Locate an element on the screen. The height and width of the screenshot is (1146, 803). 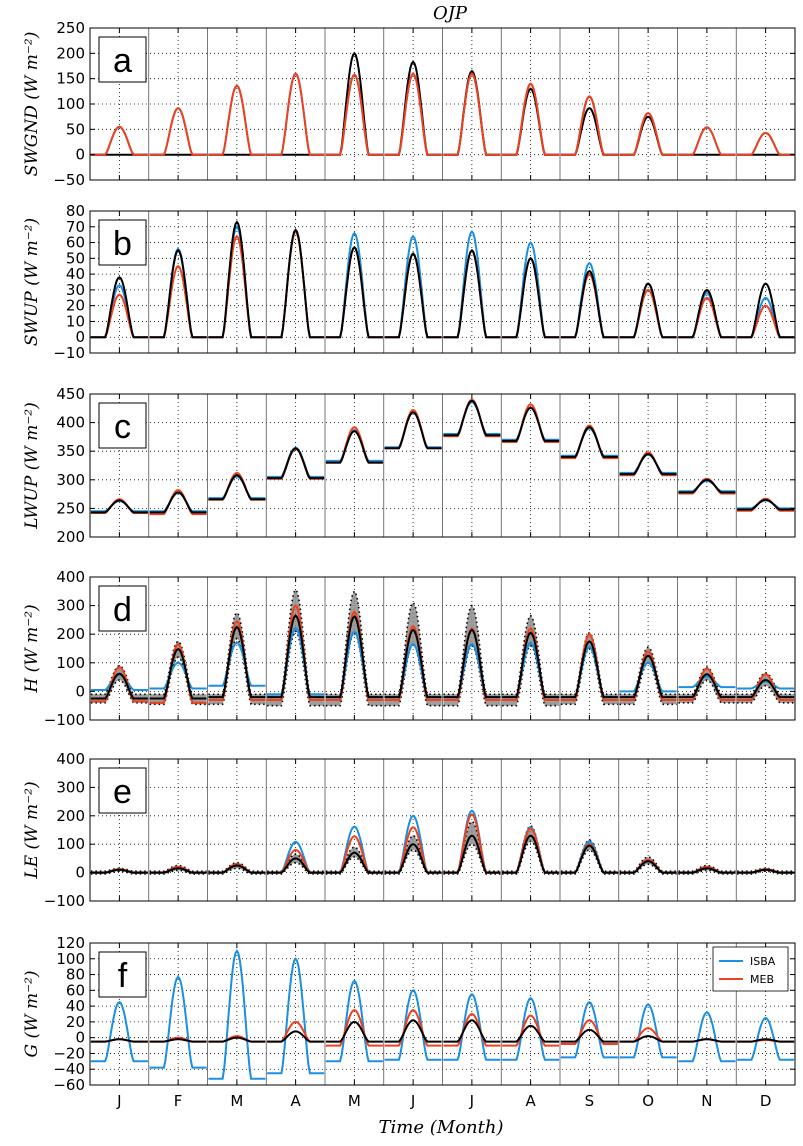
x-tick-label: S is located at coordinates (590, 1101).